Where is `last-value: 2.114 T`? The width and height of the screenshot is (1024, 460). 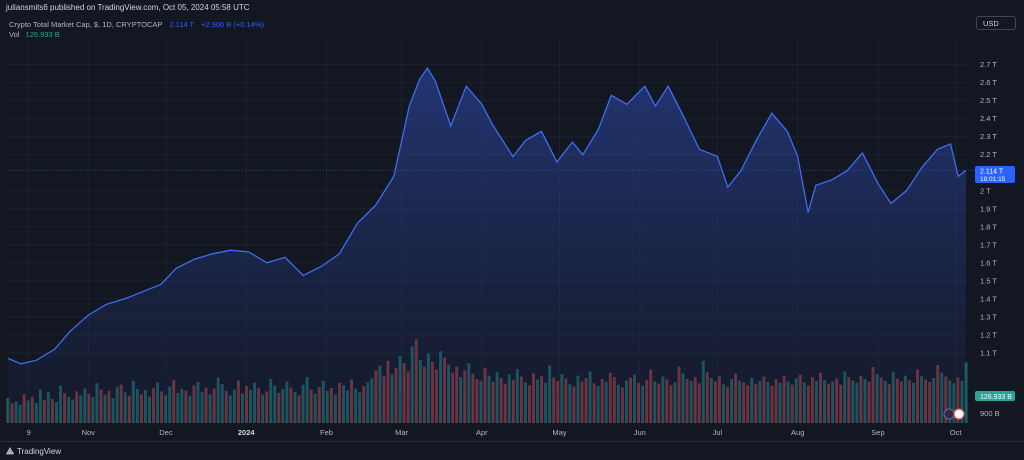
last-value: 2.114 T is located at coordinates (181, 24).